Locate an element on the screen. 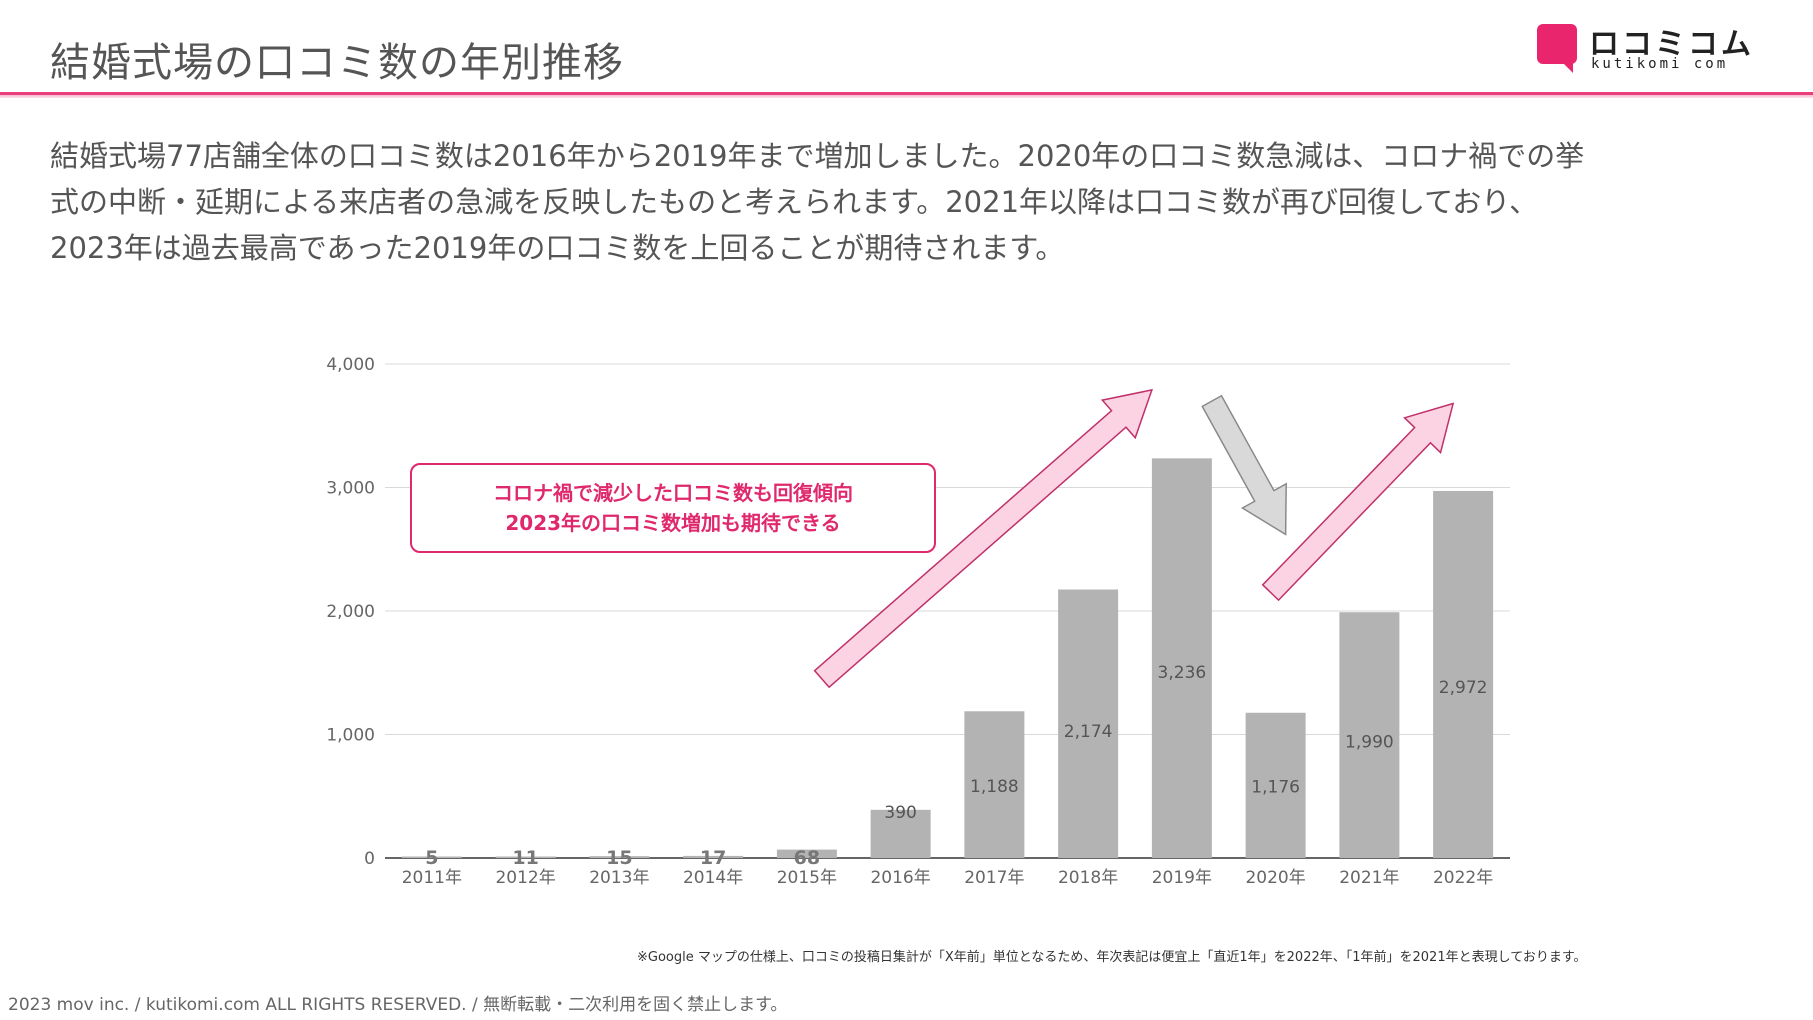 Image resolution: width=1813 pixels, height=1020 pixels. brand-logo: ロコミコム kutikomi com is located at coordinates (1662, 49).